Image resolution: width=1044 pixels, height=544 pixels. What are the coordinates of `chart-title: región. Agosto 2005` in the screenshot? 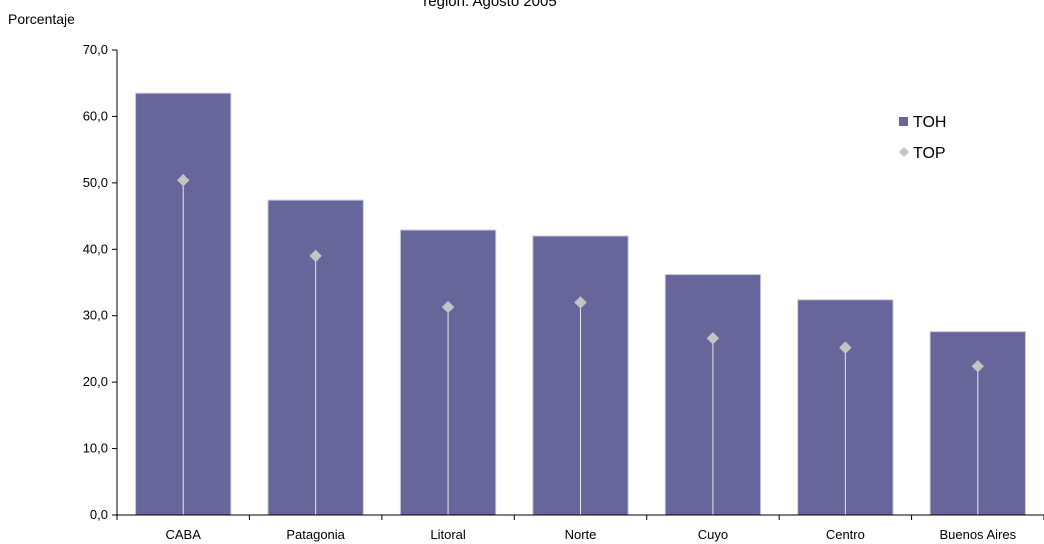 It's located at (489, 5).